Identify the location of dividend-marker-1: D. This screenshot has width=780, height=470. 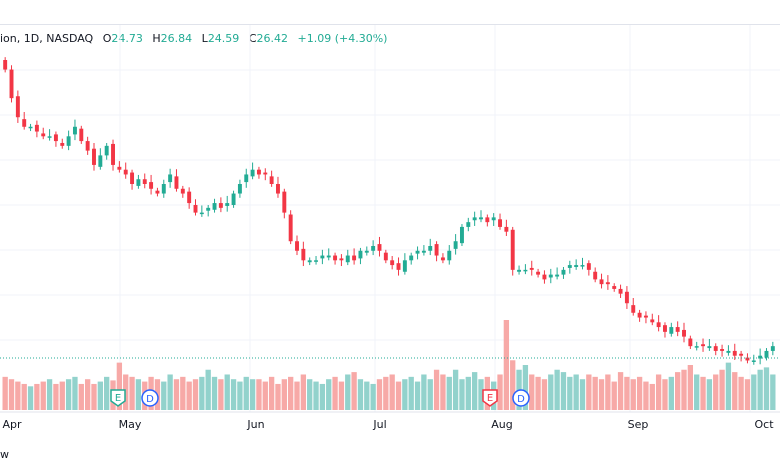
(150, 398).